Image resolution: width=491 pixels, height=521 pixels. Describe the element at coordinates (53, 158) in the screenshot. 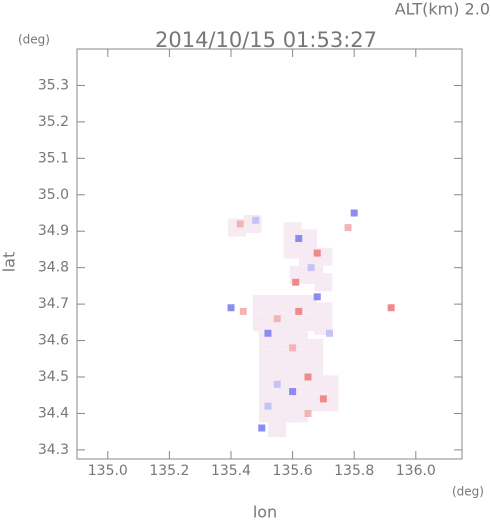

I see `y-tick-label: 35.1` at that location.